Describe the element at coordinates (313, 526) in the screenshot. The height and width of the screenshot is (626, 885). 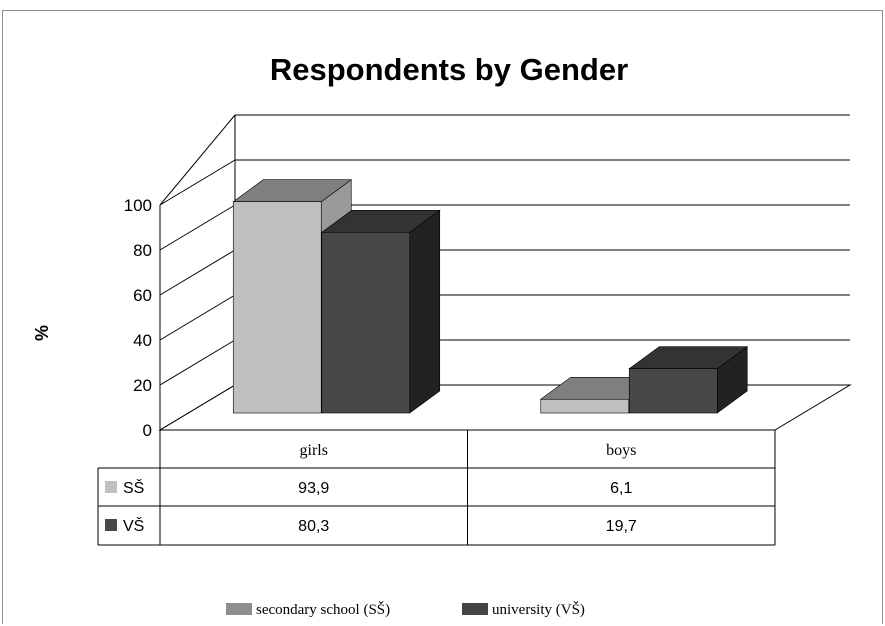
I see `data-table-cell: 80,3` at that location.